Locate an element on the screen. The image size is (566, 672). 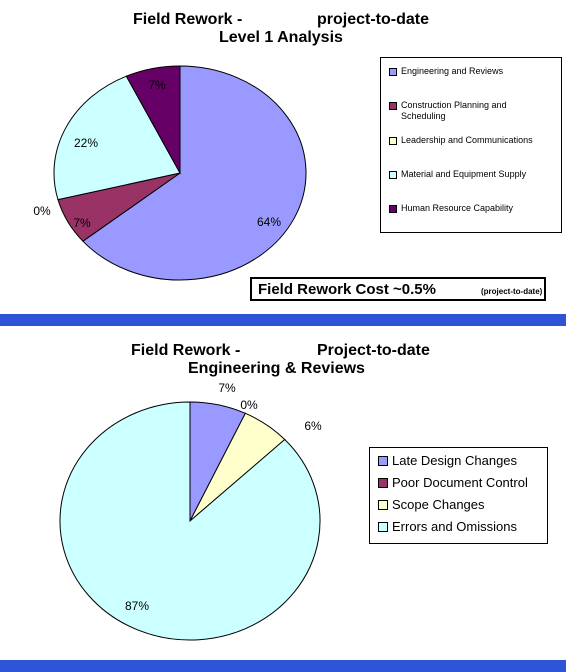
rework-cost-text: Field Rework Cost ~0.5% is located at coordinates (347, 289).